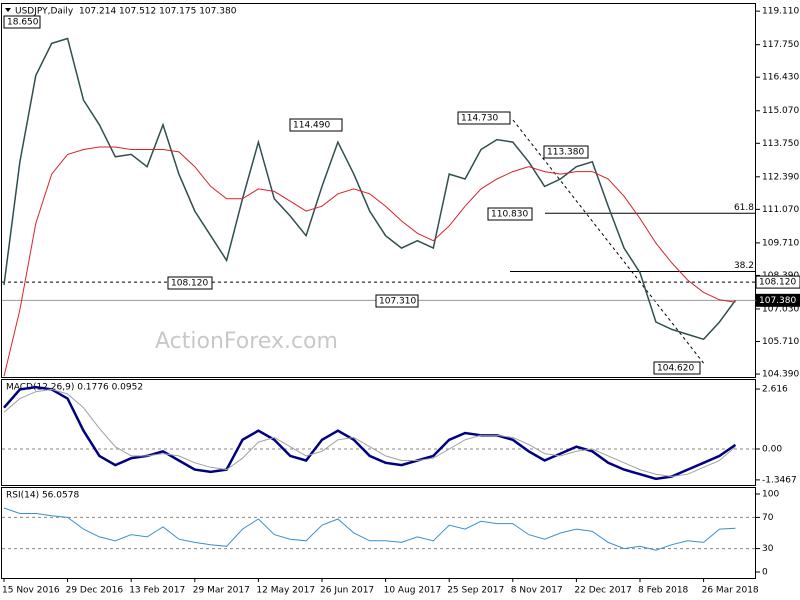 Image resolution: width=800 pixels, height=600 pixels. I want to click on annotation: 113.380, so click(565, 153).